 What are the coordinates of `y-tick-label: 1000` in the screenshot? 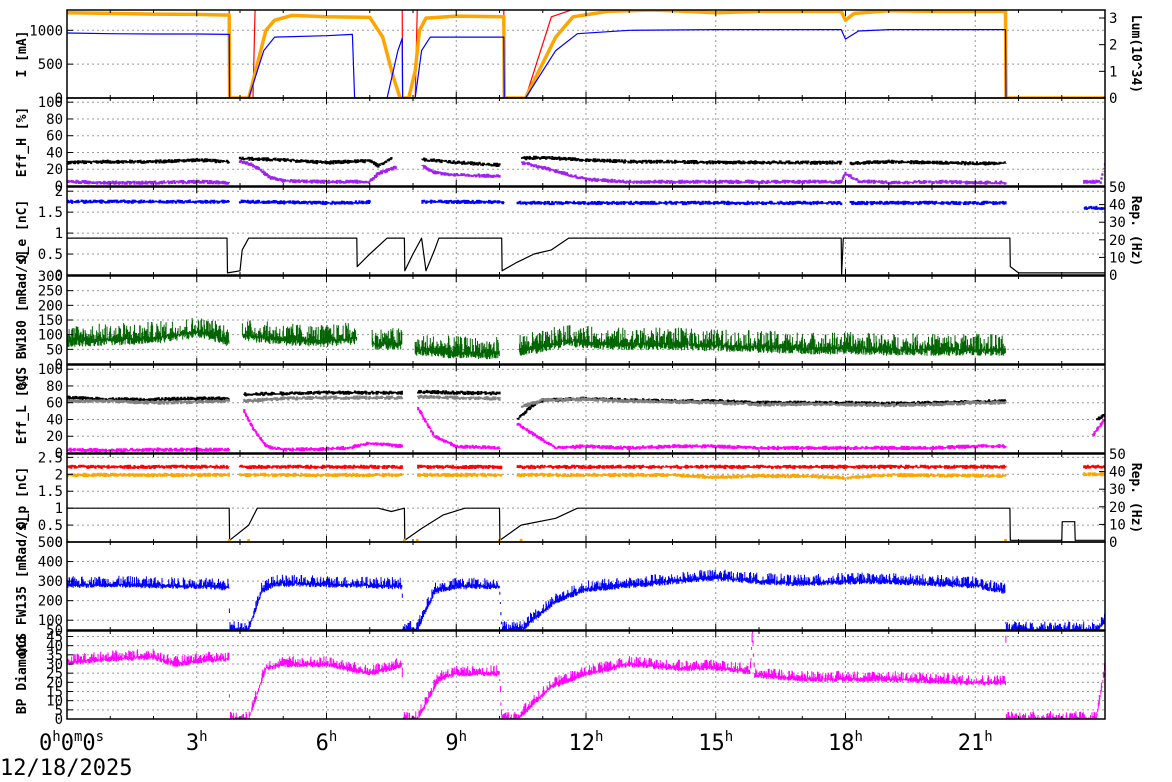 It's located at (46, 31).